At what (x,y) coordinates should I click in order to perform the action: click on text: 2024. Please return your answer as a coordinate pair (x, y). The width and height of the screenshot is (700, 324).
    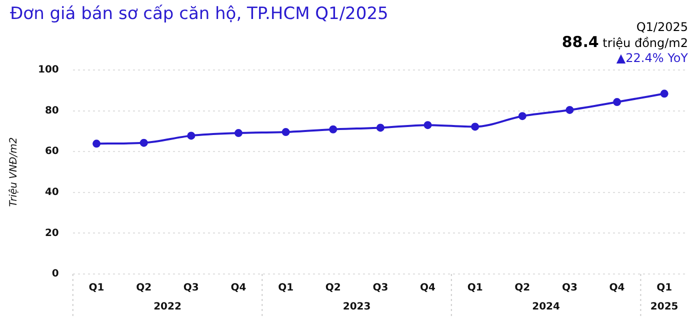
    Looking at the image, I should click on (546, 307).